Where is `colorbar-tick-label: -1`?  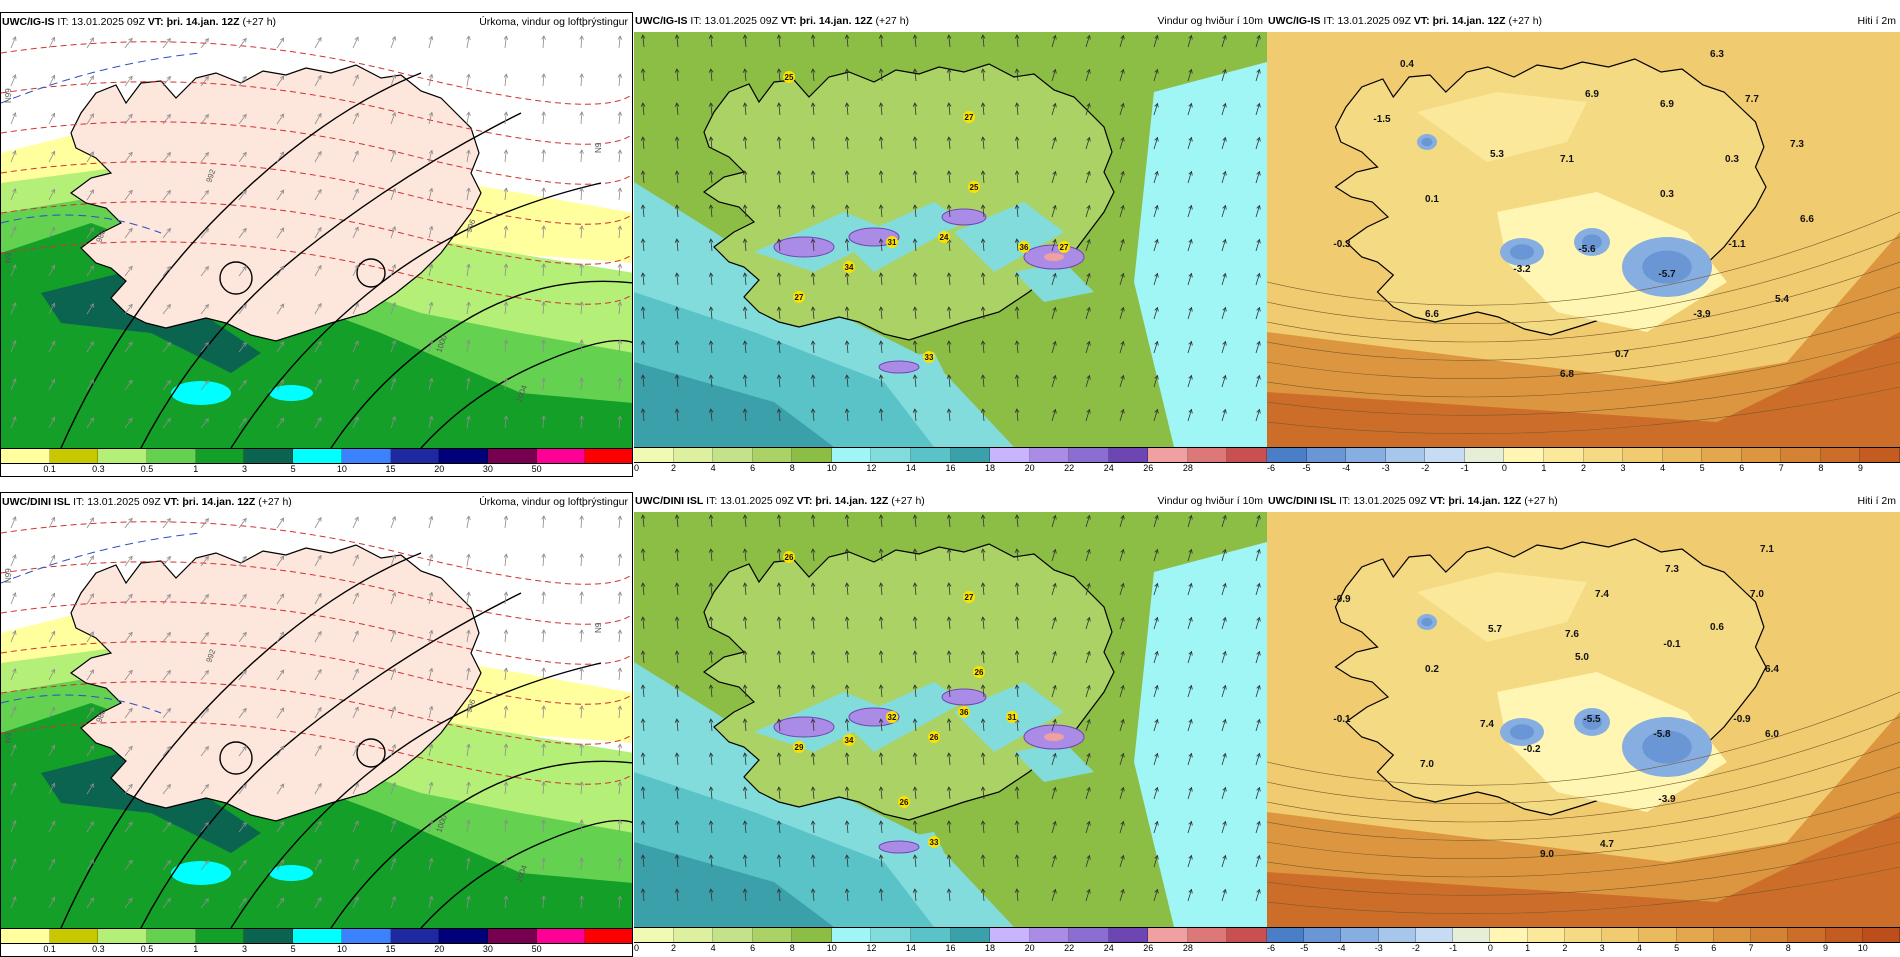 colorbar-tick-label: -1 is located at coordinates (1453, 948).